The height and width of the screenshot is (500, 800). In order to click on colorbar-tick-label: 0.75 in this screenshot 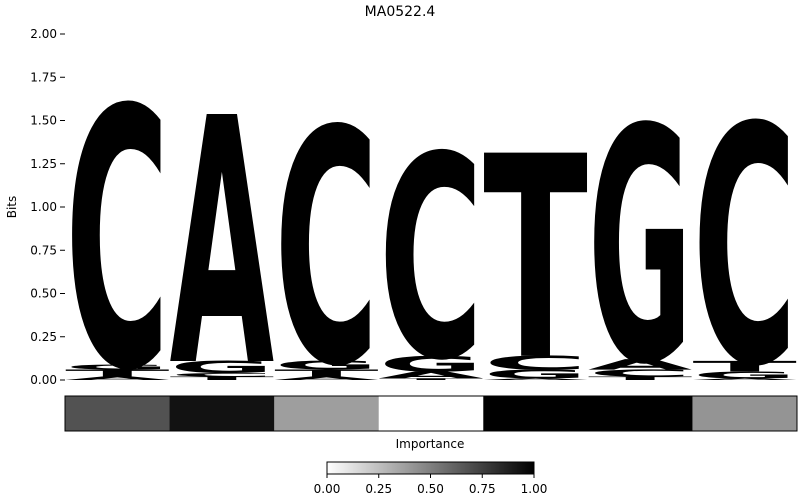, I will do `click(482, 489)`.